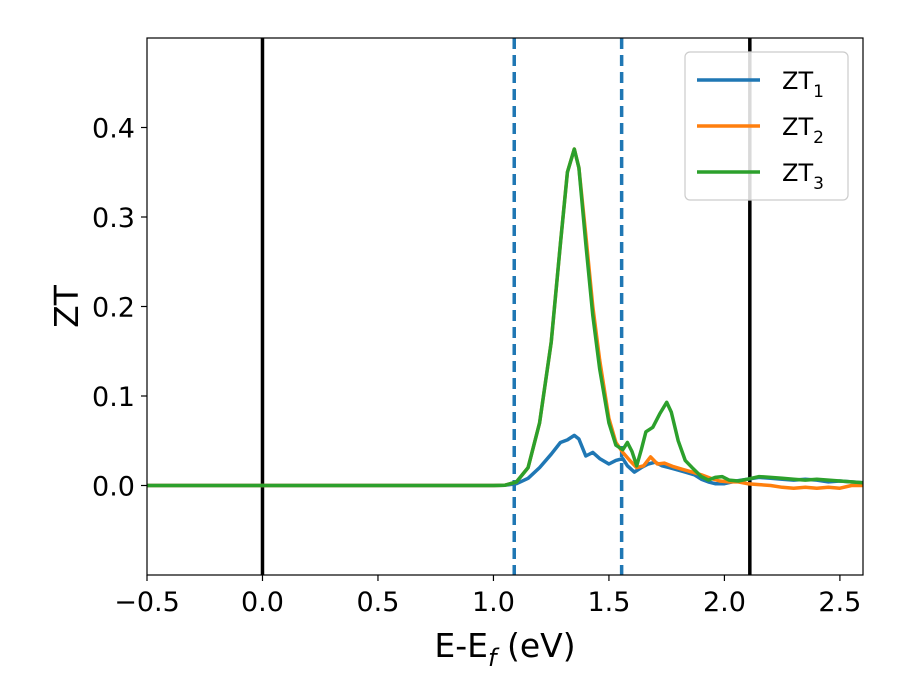 This screenshot has width=900, height=700. I want to click on legend-label-sub: 3, so click(818, 184).